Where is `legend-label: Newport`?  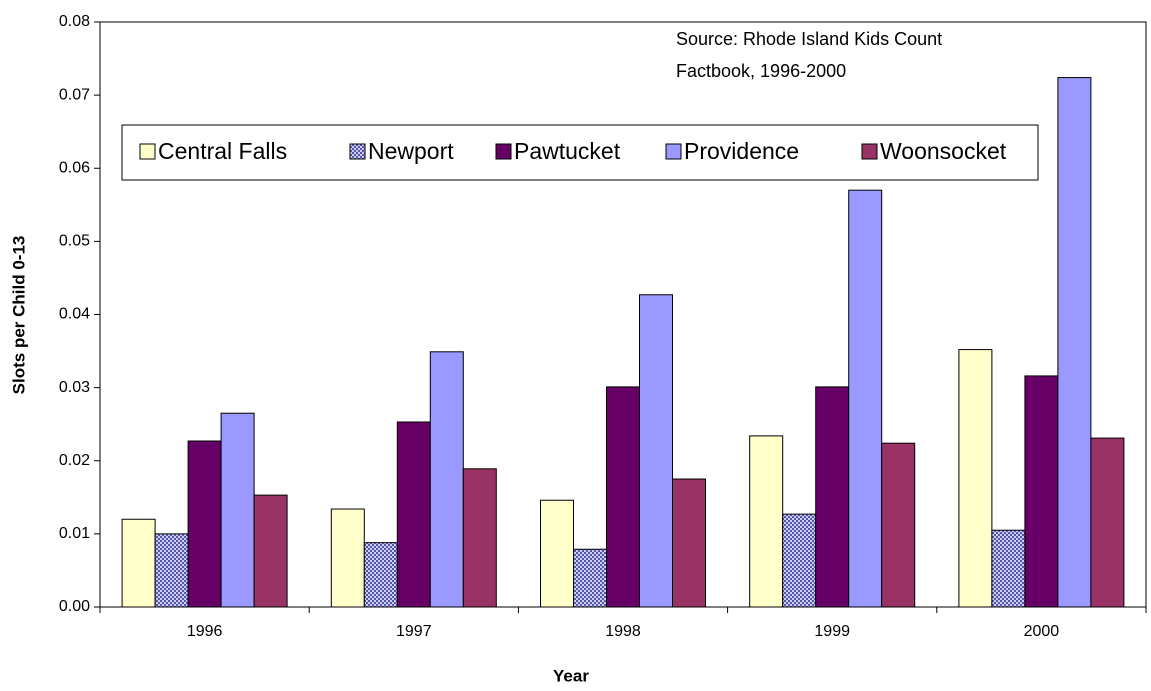
legend-label: Newport is located at coordinates (411, 151).